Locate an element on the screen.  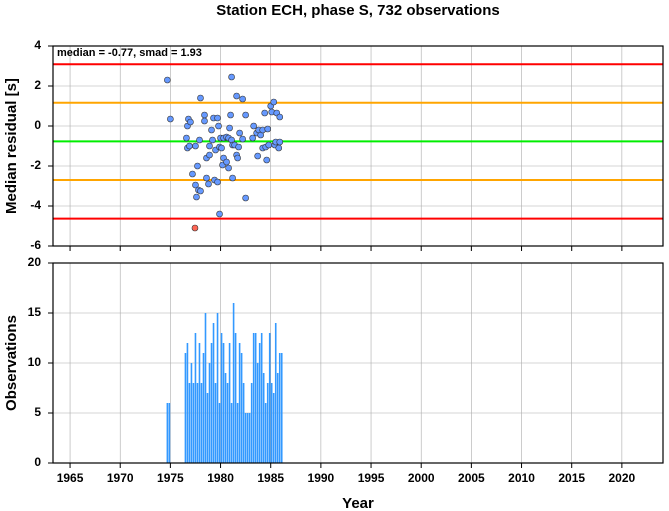
annotation: median = -0.77, smad = 1.93 is located at coordinates (129, 53).